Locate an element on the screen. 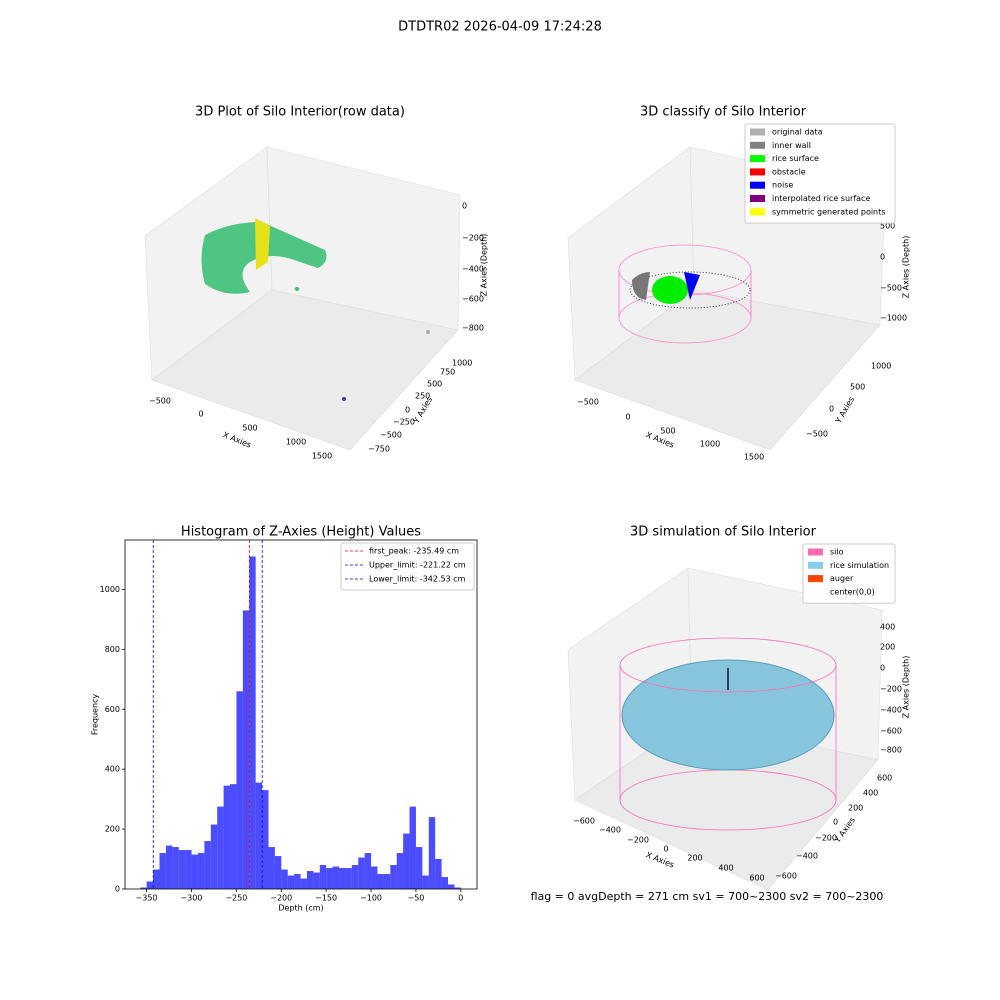 The width and height of the screenshot is (1000, 1000). x-tick-label: −350 is located at coordinates (147, 898).